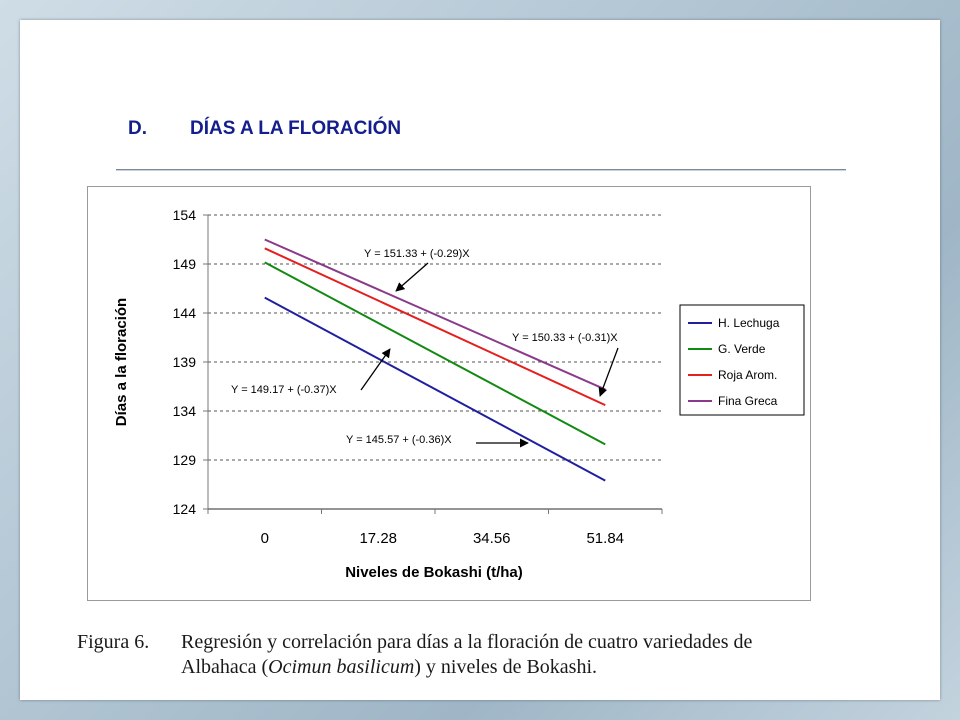 The width and height of the screenshot is (960, 720). What do you see at coordinates (747, 375) in the screenshot?
I see `legend-label: Roja Arom.` at bounding box center [747, 375].